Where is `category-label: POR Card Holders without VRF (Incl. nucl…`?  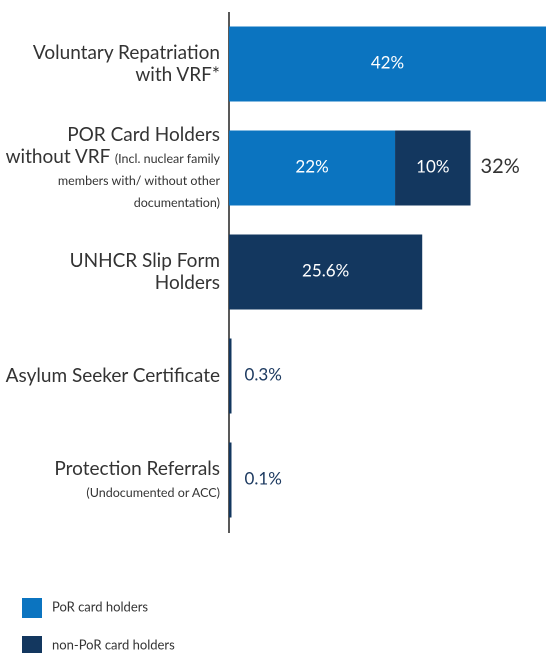 category-label: POR Card Holders without VRF (Incl. nucl… is located at coordinates (112, 168).